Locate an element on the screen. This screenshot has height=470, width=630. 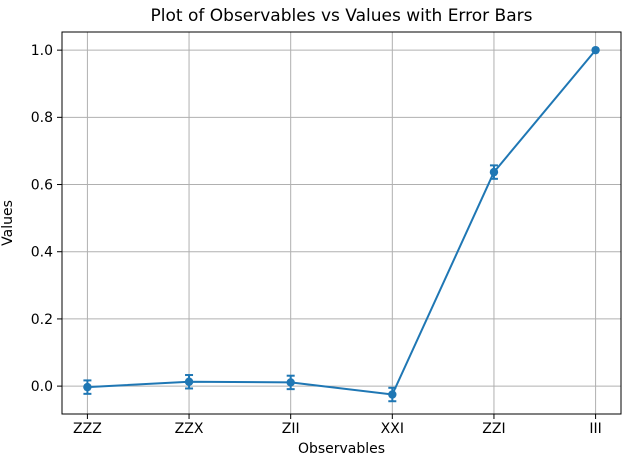
x-tick-label: III is located at coordinates (595, 429).